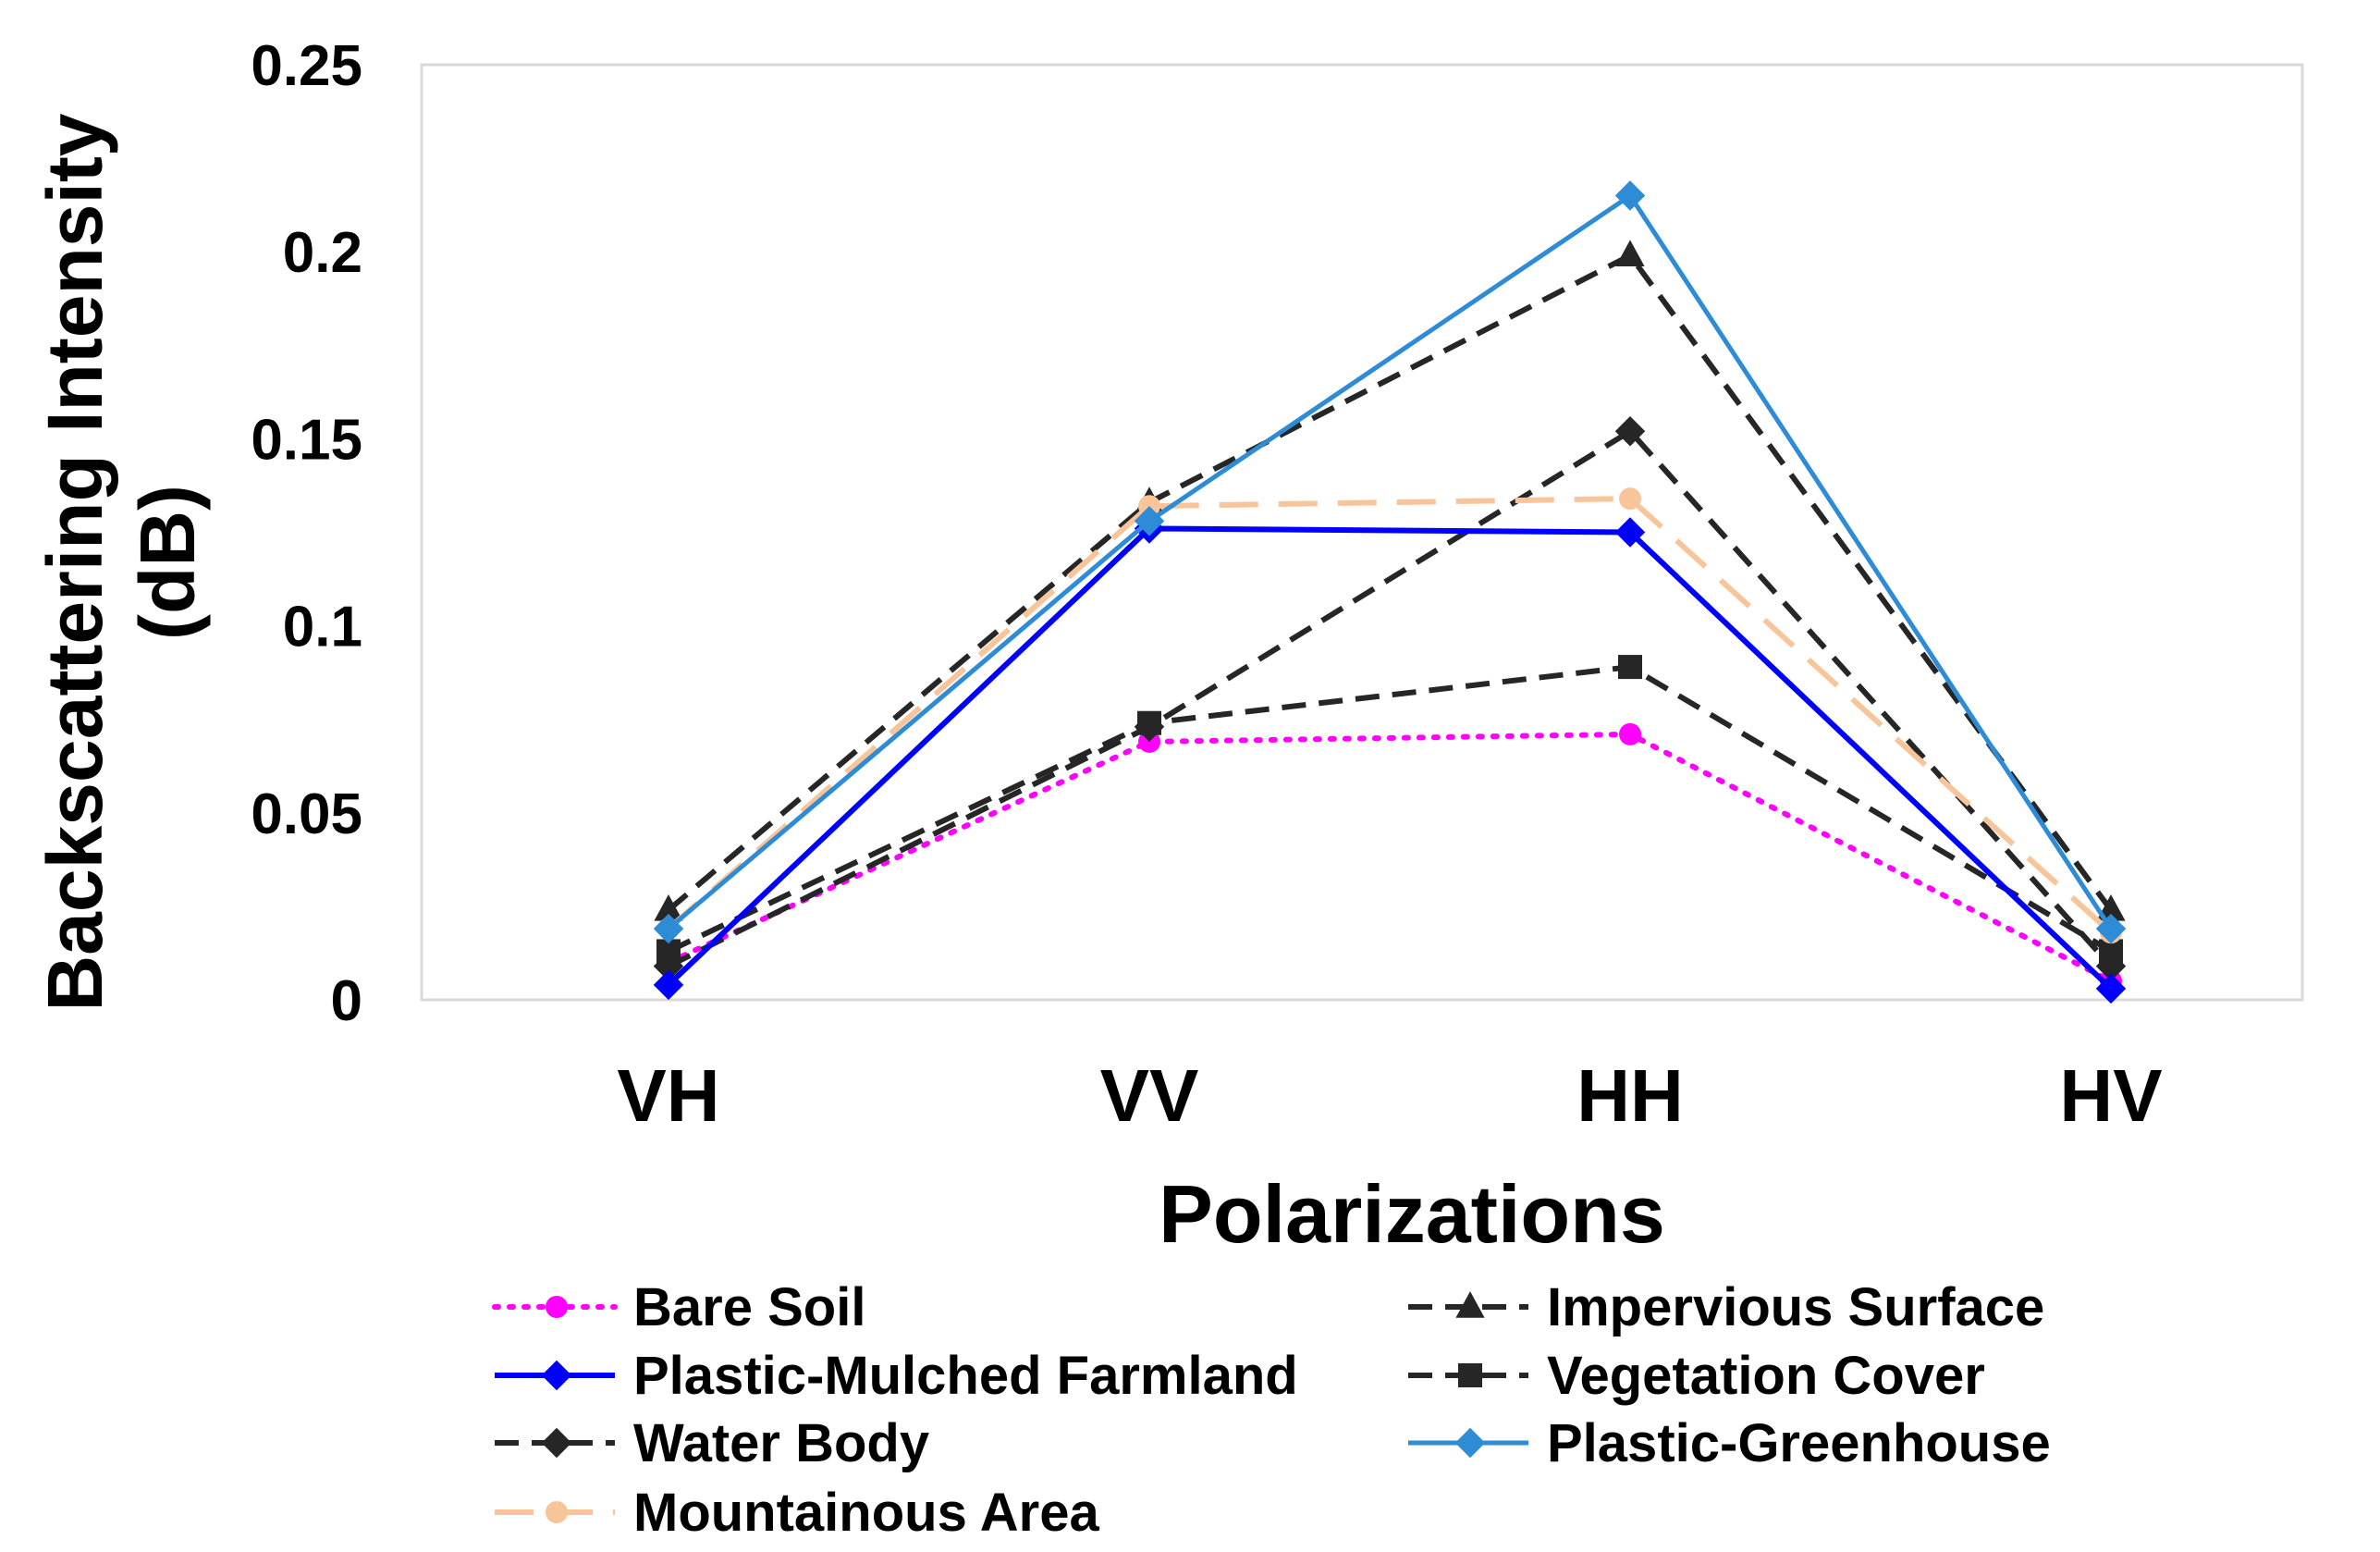 The width and height of the screenshot is (2380, 1552). Describe the element at coordinates (1766, 1376) in the screenshot. I see `legend-label: Vegetation Cover` at that location.